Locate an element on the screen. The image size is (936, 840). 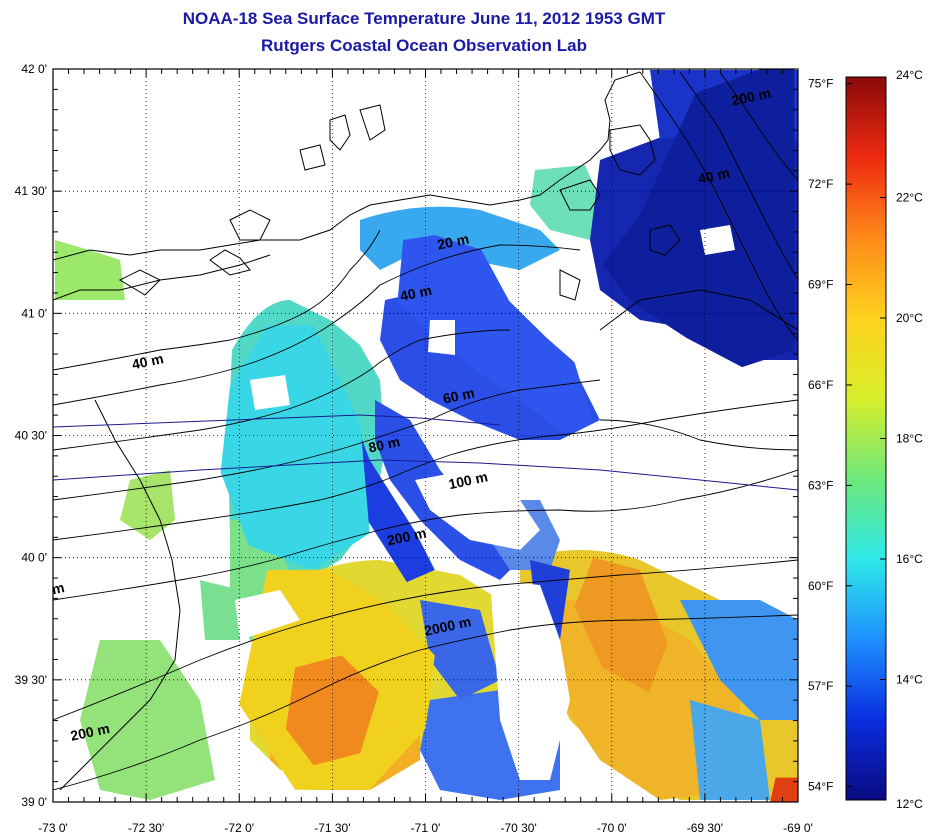
fahrenheit-label: 57°F is located at coordinates (820, 686).